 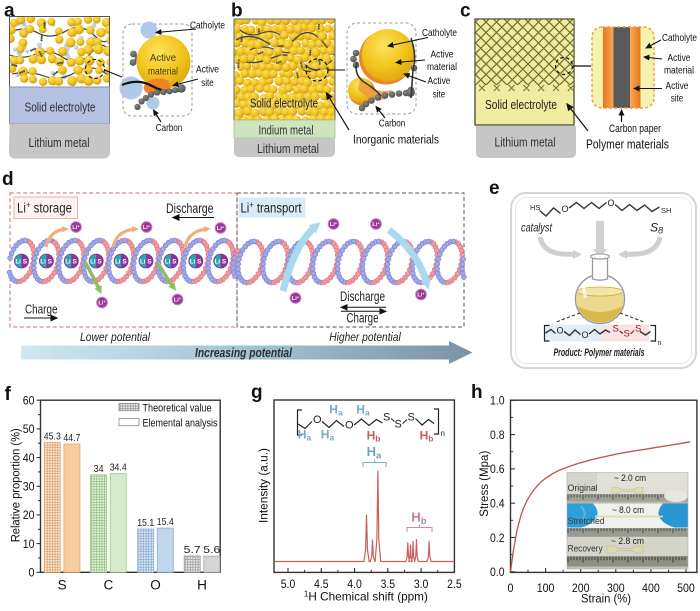 I want to click on svg-text: Stress (Mpa), so click(x=484, y=484).